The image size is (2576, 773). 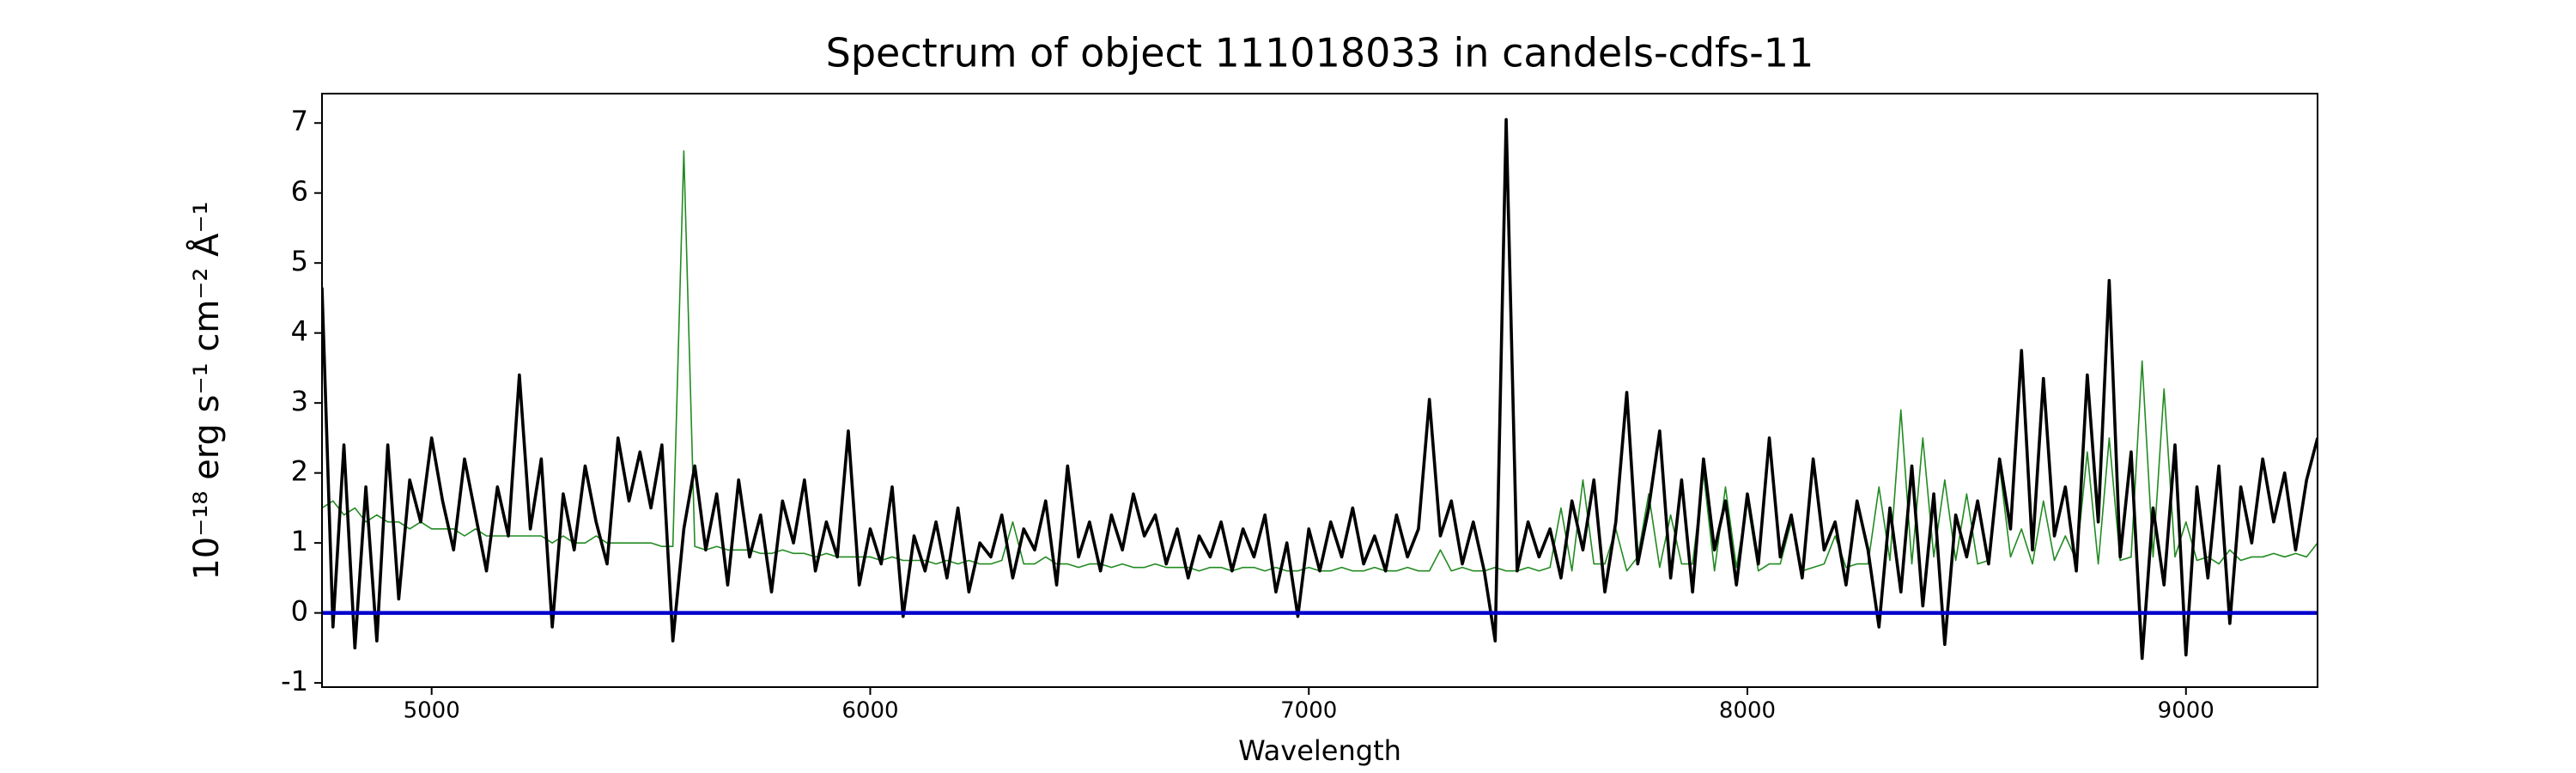 I want to click on x-tick-label: 8000, so click(x=1748, y=711).